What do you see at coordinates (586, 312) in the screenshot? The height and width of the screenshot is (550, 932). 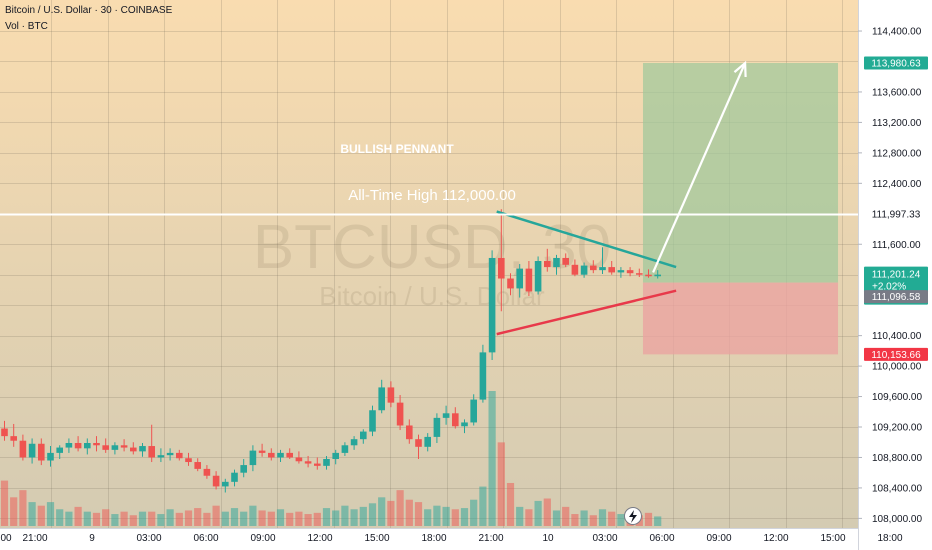 I see `pennant-lower-line` at bounding box center [586, 312].